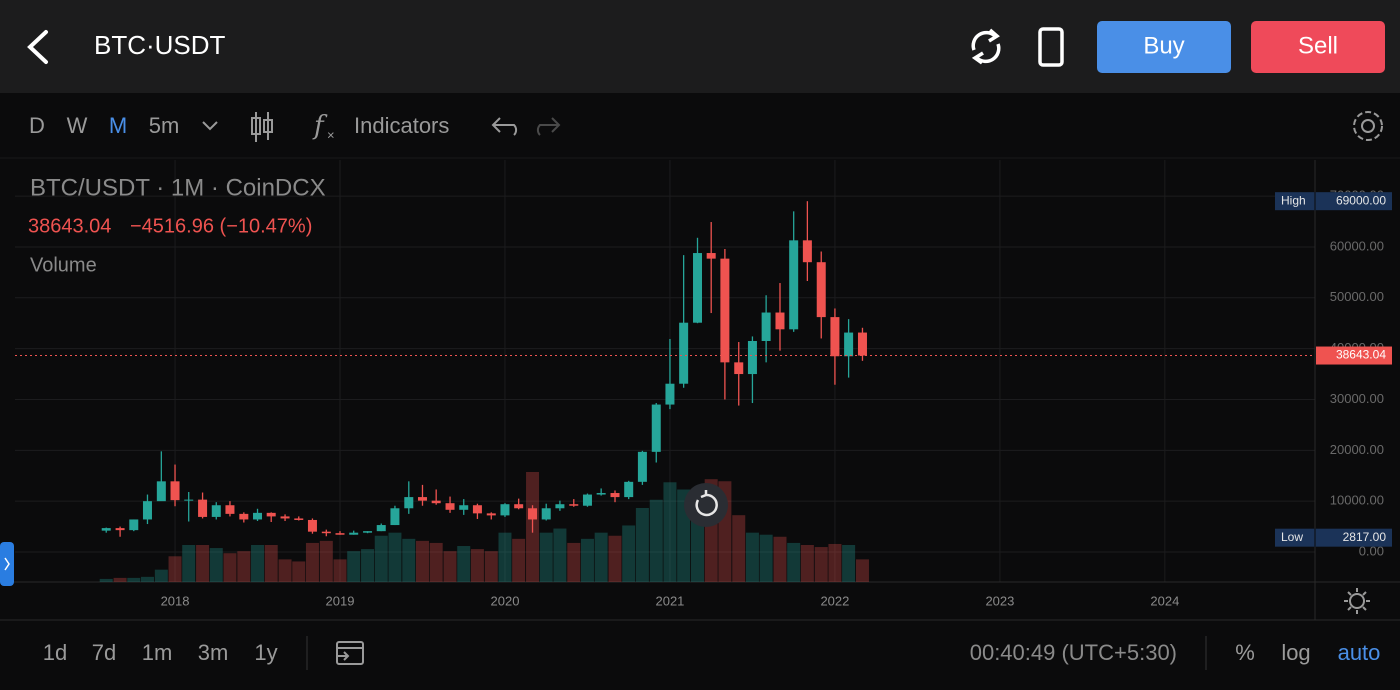 This screenshot has width=1400, height=690. I want to click on series-title: BTC/USDT · 1M · CoinDCX, so click(178, 187).